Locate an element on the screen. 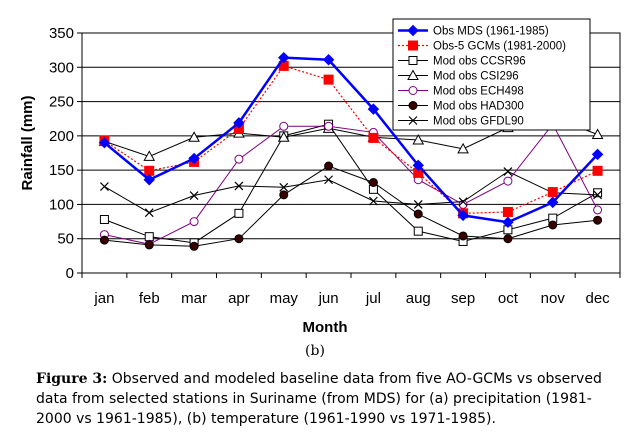  legend-entry: Mod obs GFDL90 is located at coordinates (461, 122).